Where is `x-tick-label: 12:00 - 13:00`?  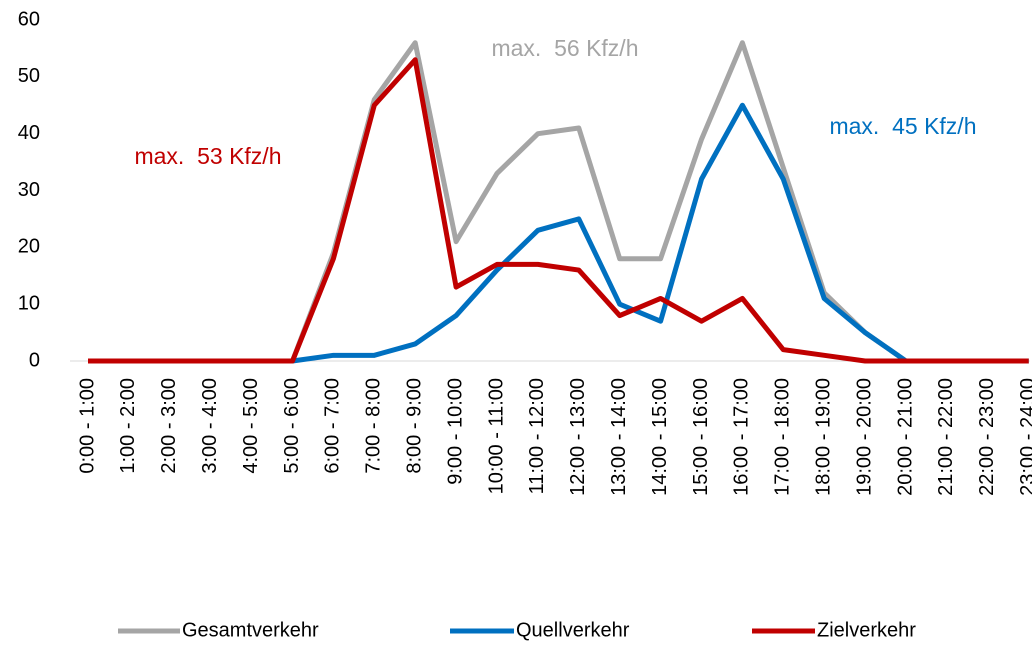
x-tick-label: 12:00 - 13:00 is located at coordinates (578, 437).